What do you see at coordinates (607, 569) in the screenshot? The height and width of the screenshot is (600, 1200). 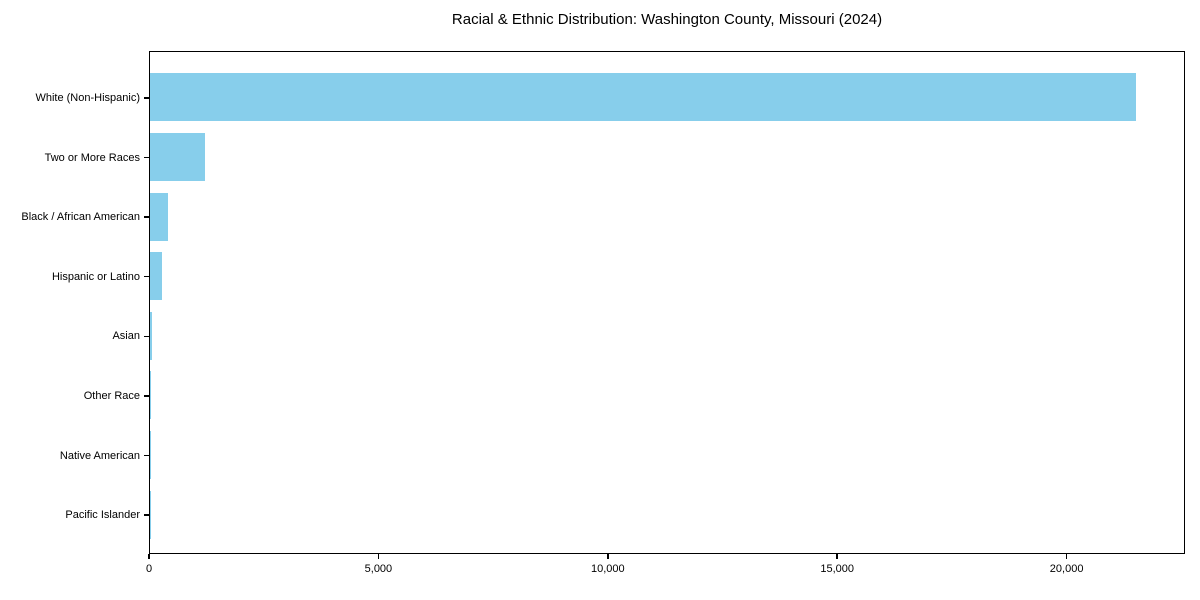 I see `x-tick-label-10000: 10,000` at bounding box center [607, 569].